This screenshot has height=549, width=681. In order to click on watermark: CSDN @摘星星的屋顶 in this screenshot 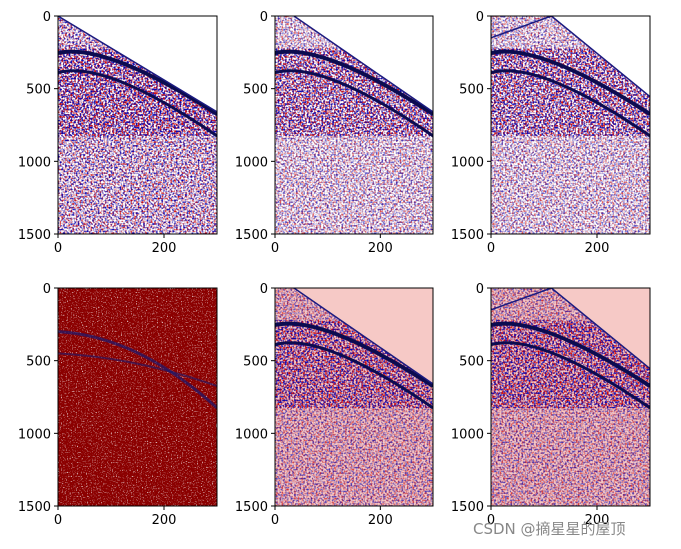, I will do `click(549, 529)`.